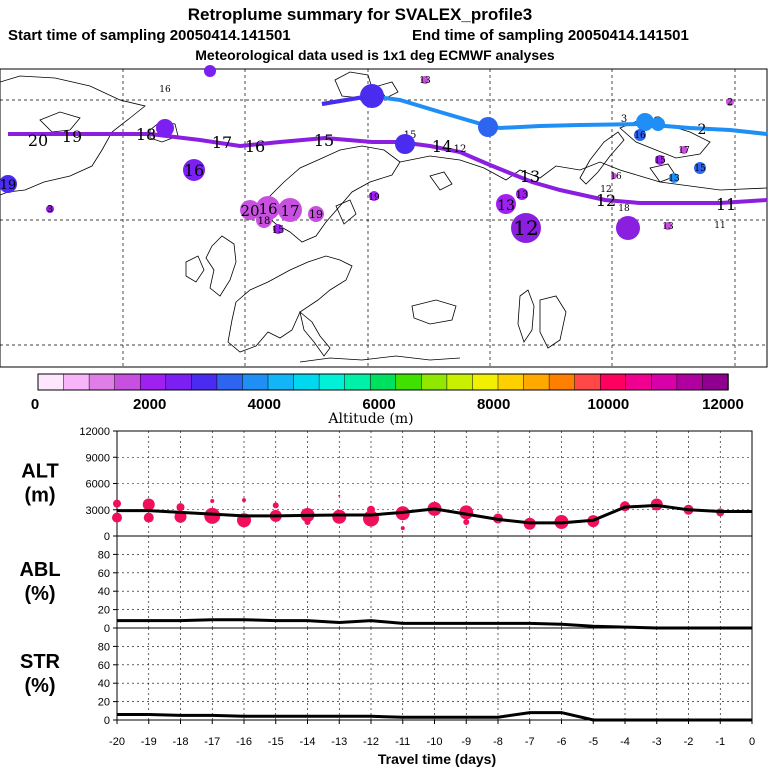 Image resolution: width=768 pixels, height=768 pixels. I want to click on x-tick-label: -16, so click(244, 742).